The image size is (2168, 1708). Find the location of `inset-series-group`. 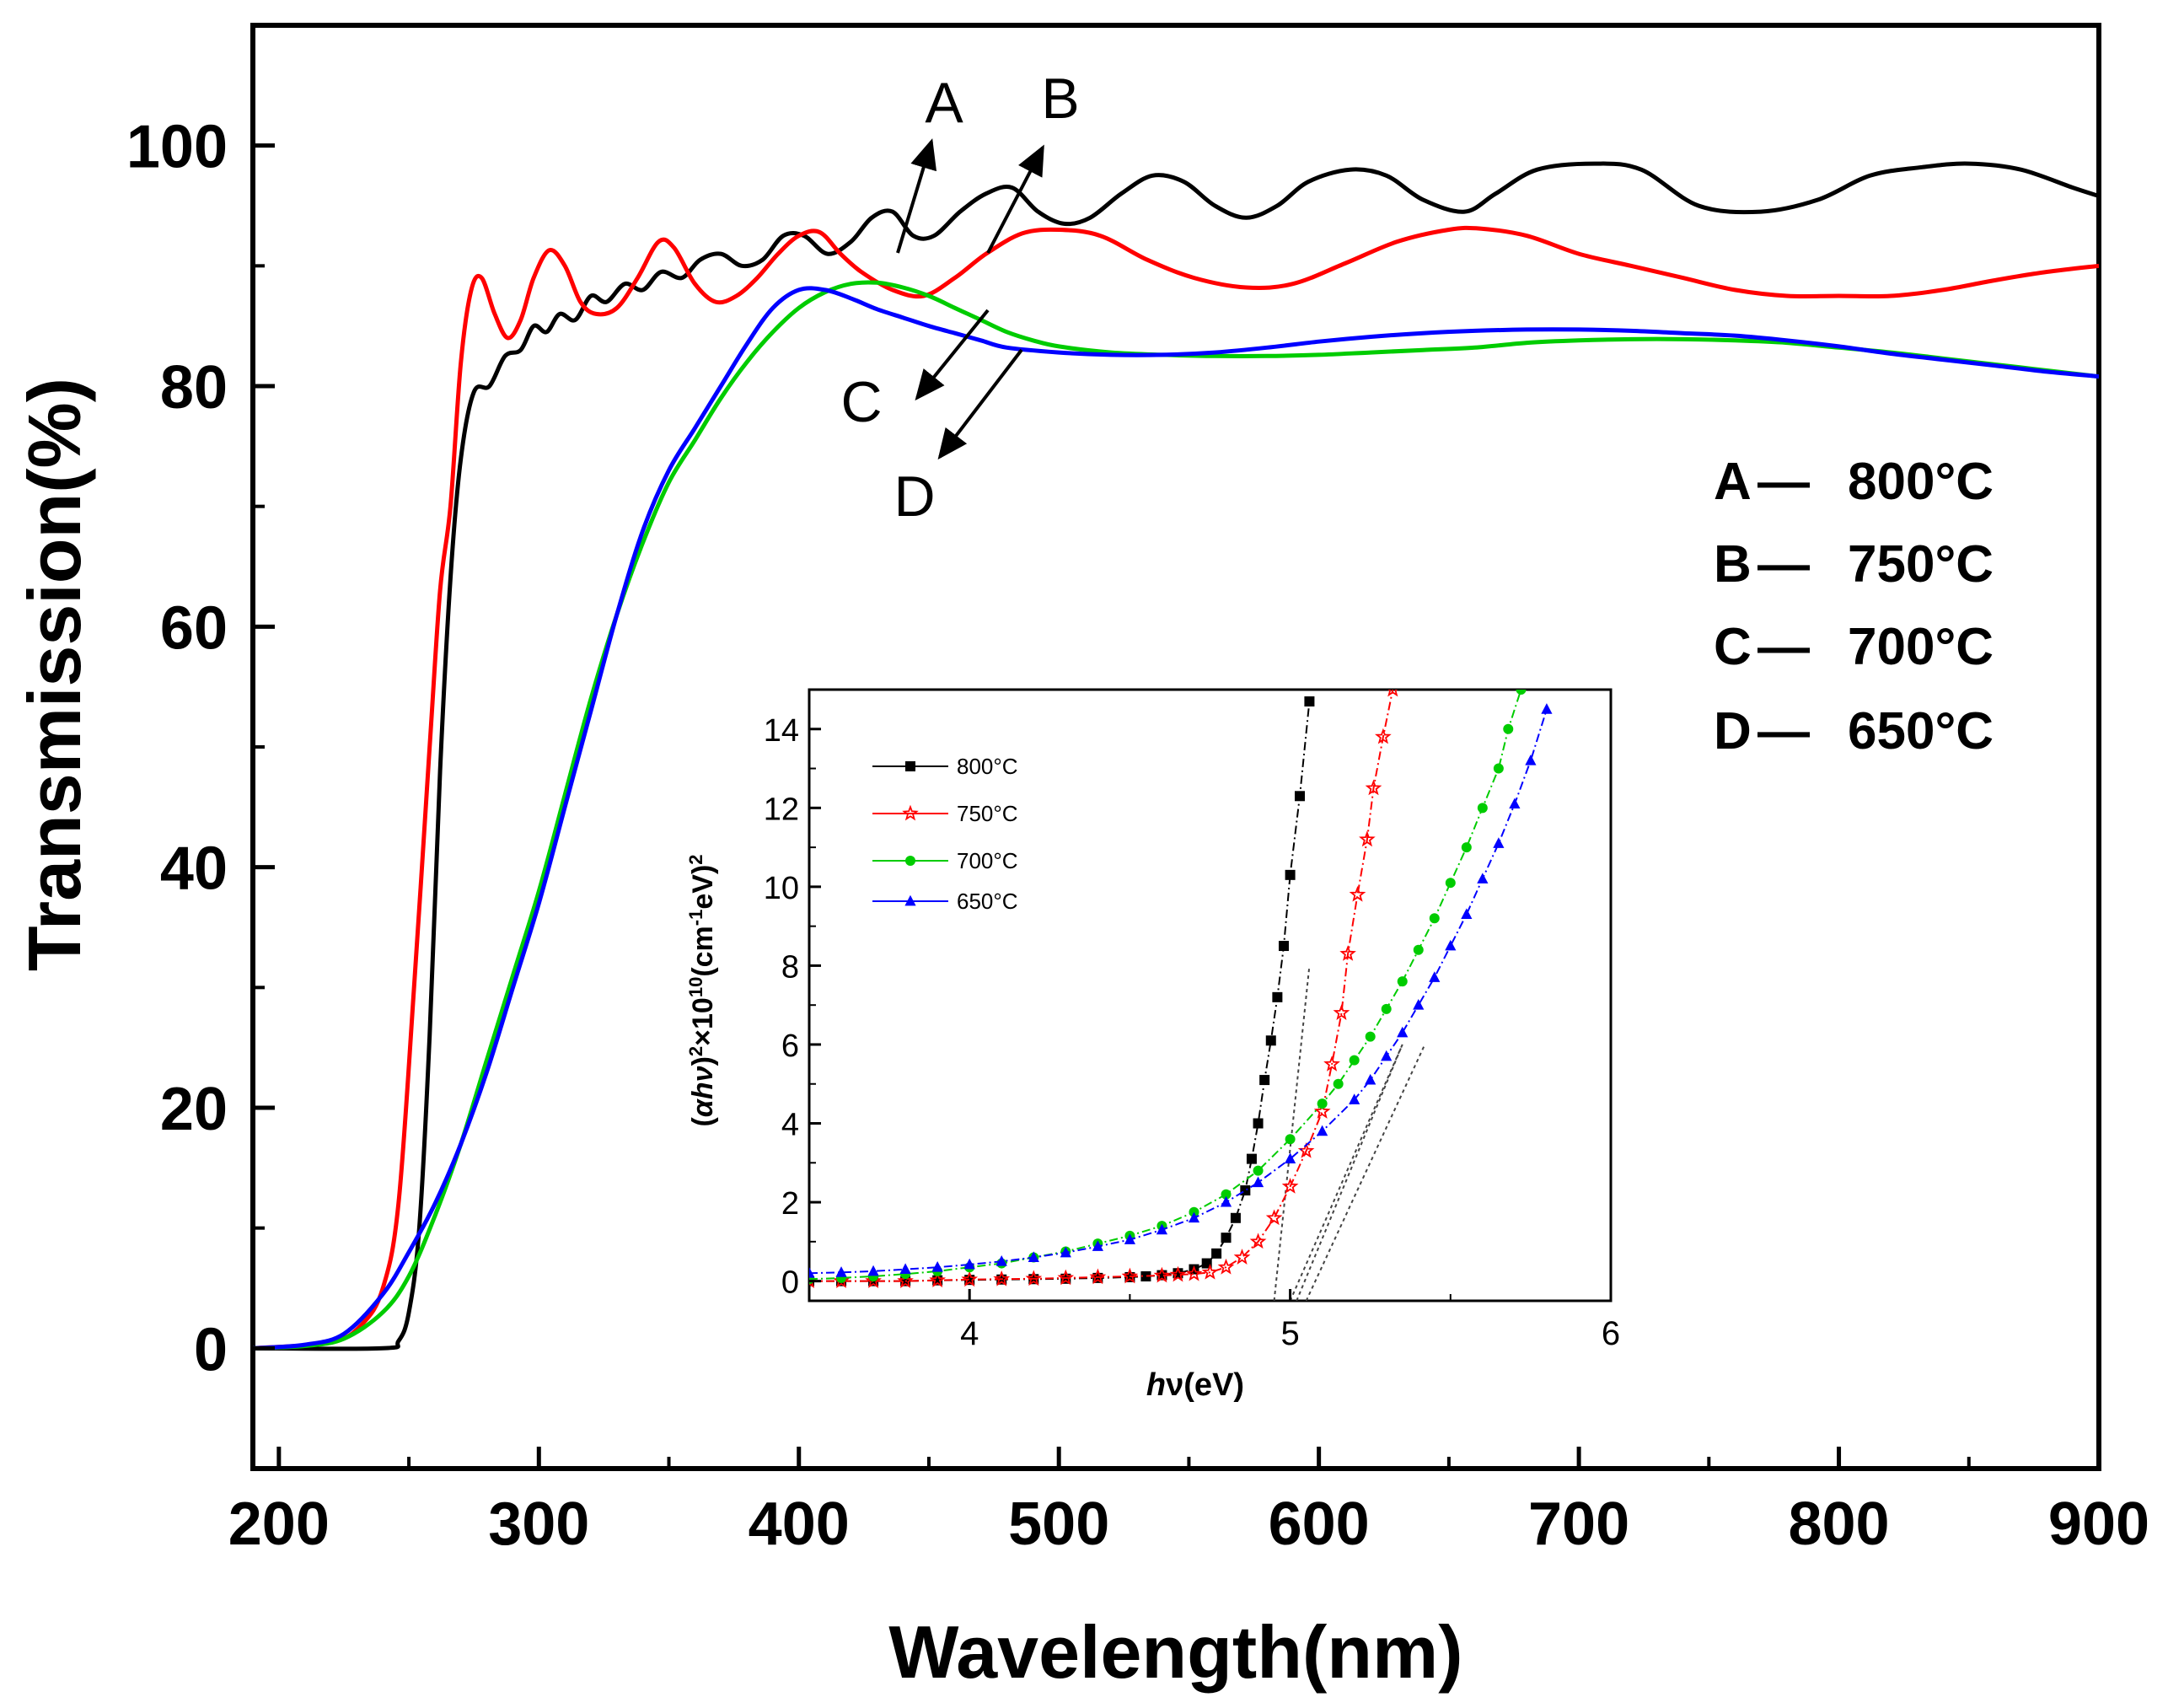

inset-series-group is located at coordinates (1181, 996).